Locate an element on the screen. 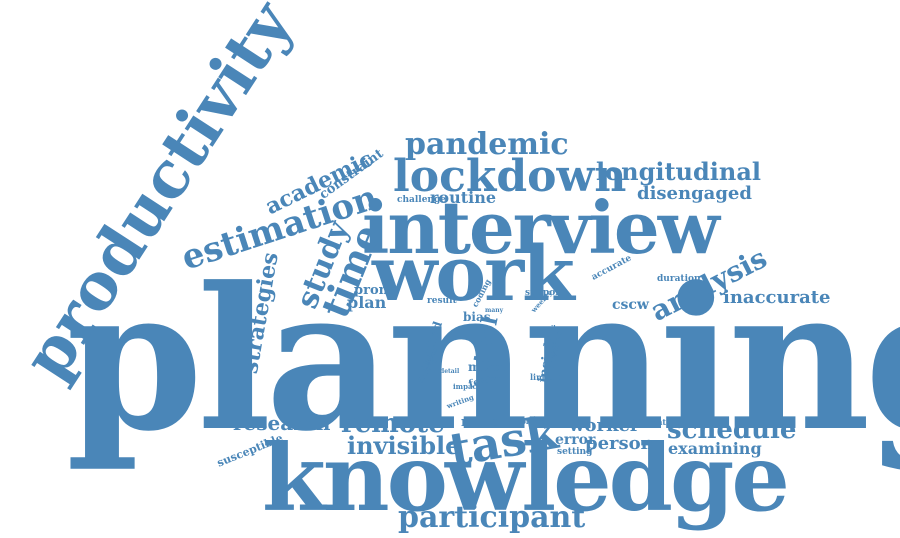 The image size is (900, 538). word-many: many is located at coordinates (494, 310).